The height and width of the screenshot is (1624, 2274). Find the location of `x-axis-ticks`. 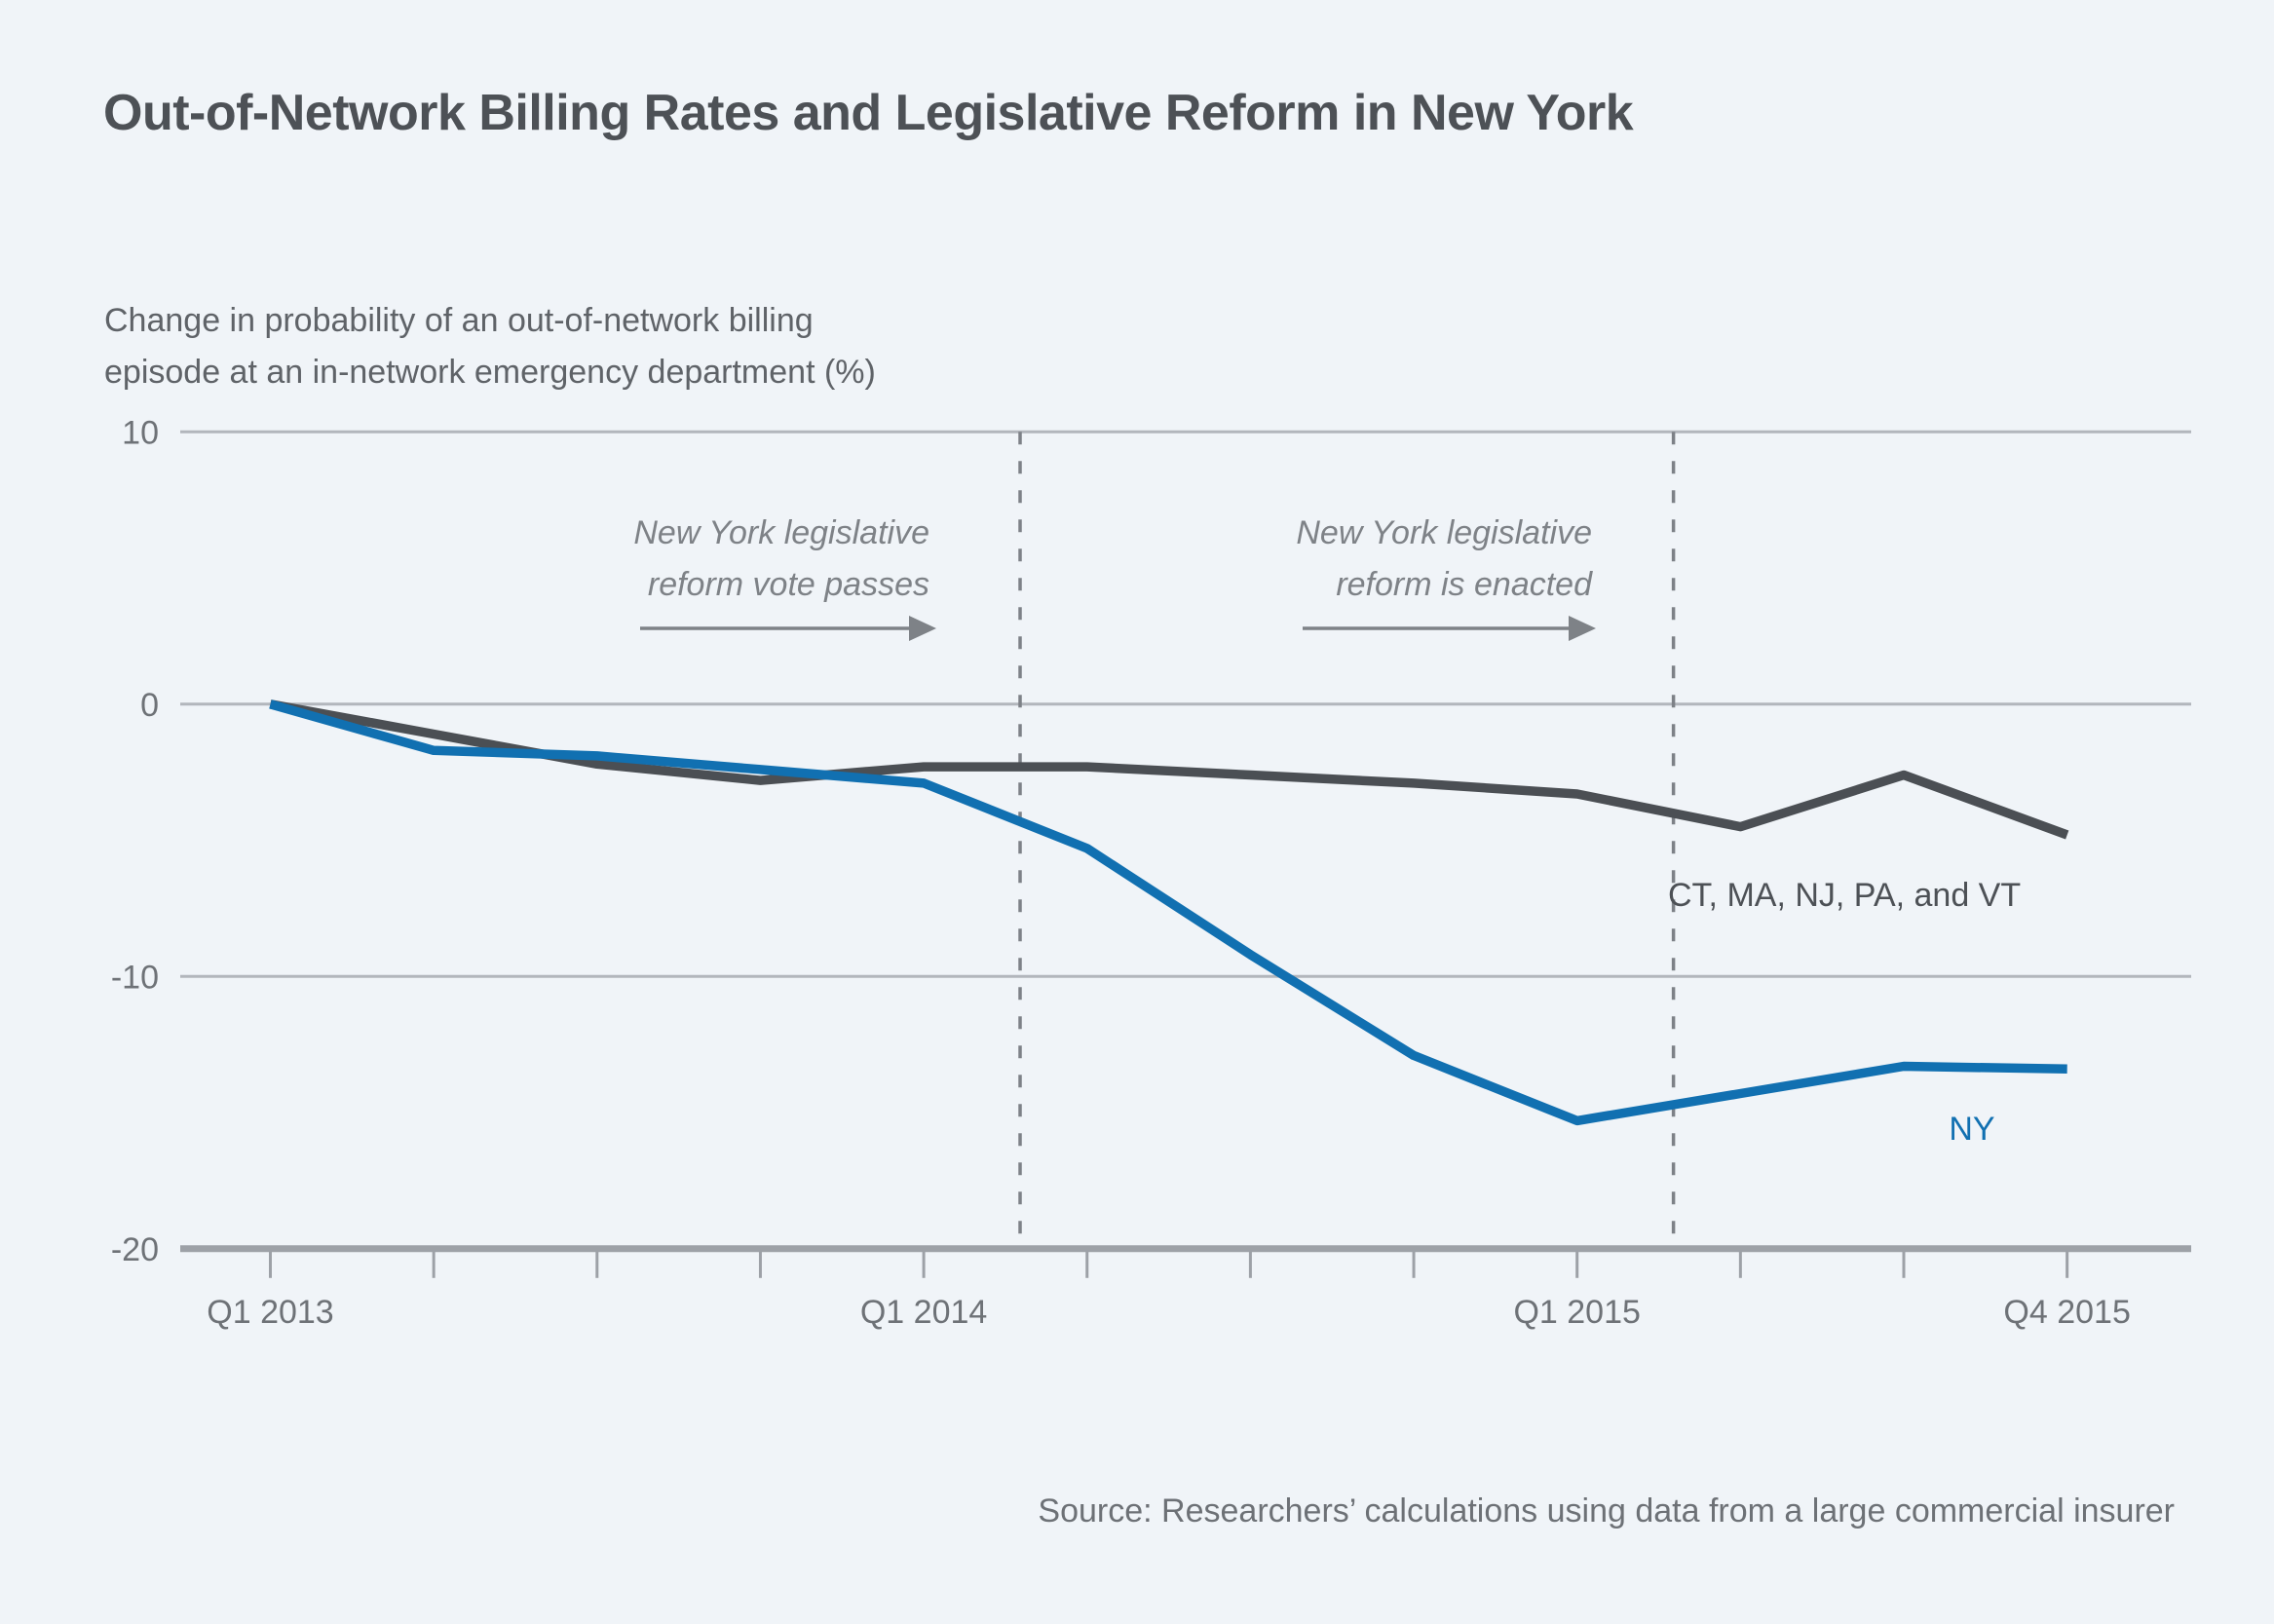

x-axis-ticks is located at coordinates (1169, 1264).